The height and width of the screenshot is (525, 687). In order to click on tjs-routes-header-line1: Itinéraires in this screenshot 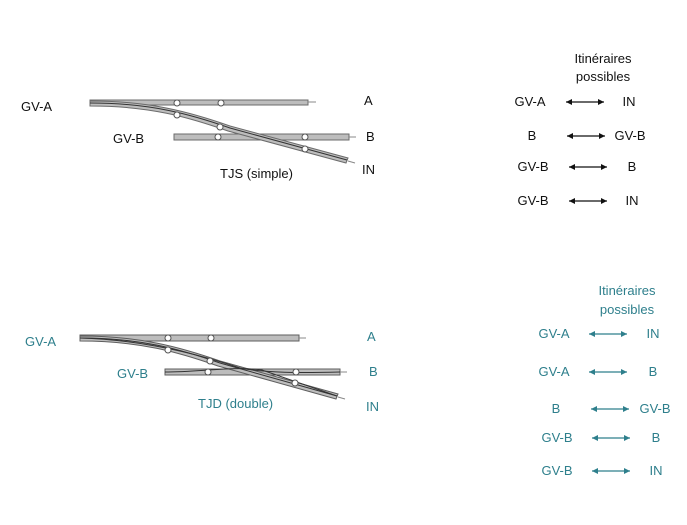, I will do `click(603, 58)`.